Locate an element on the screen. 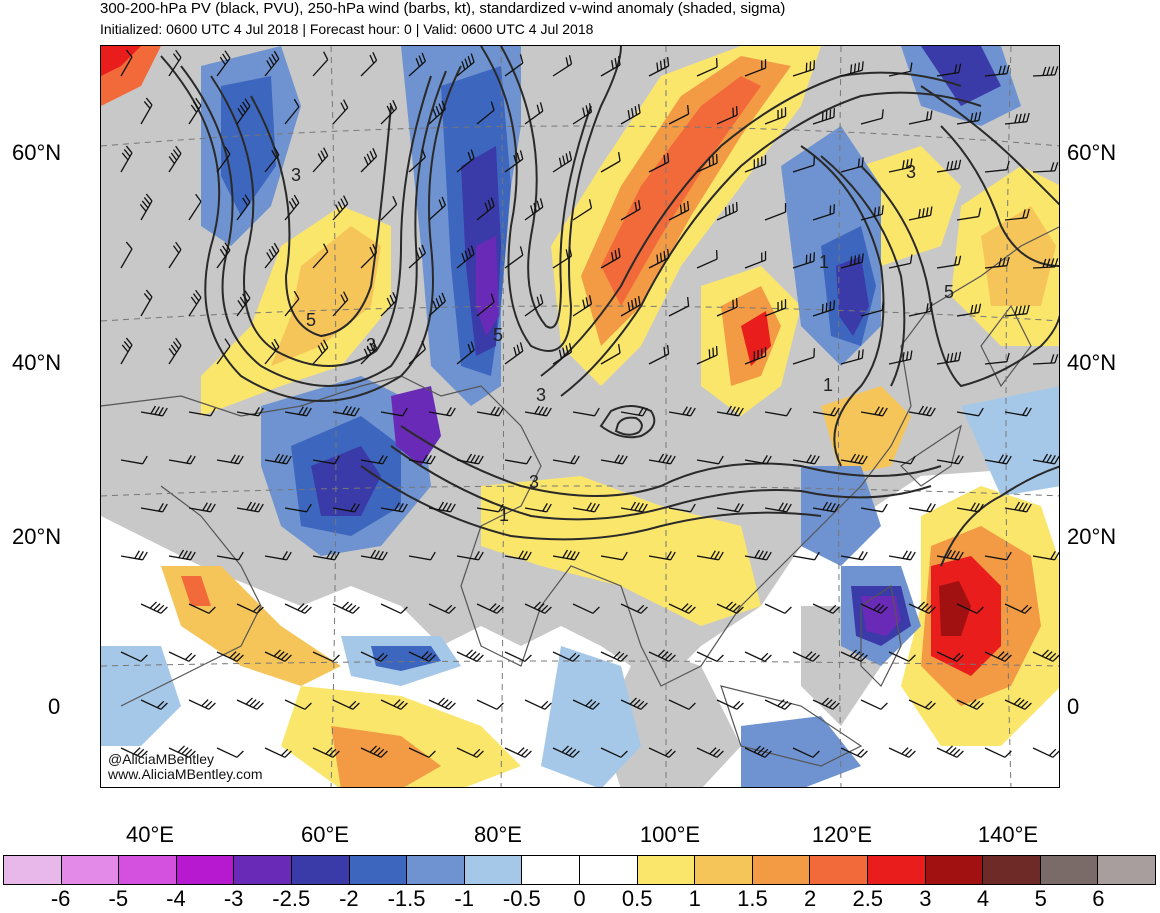 This screenshot has width=1160, height=913. lat-label-20n-right: 20°N is located at coordinates (1092, 536).